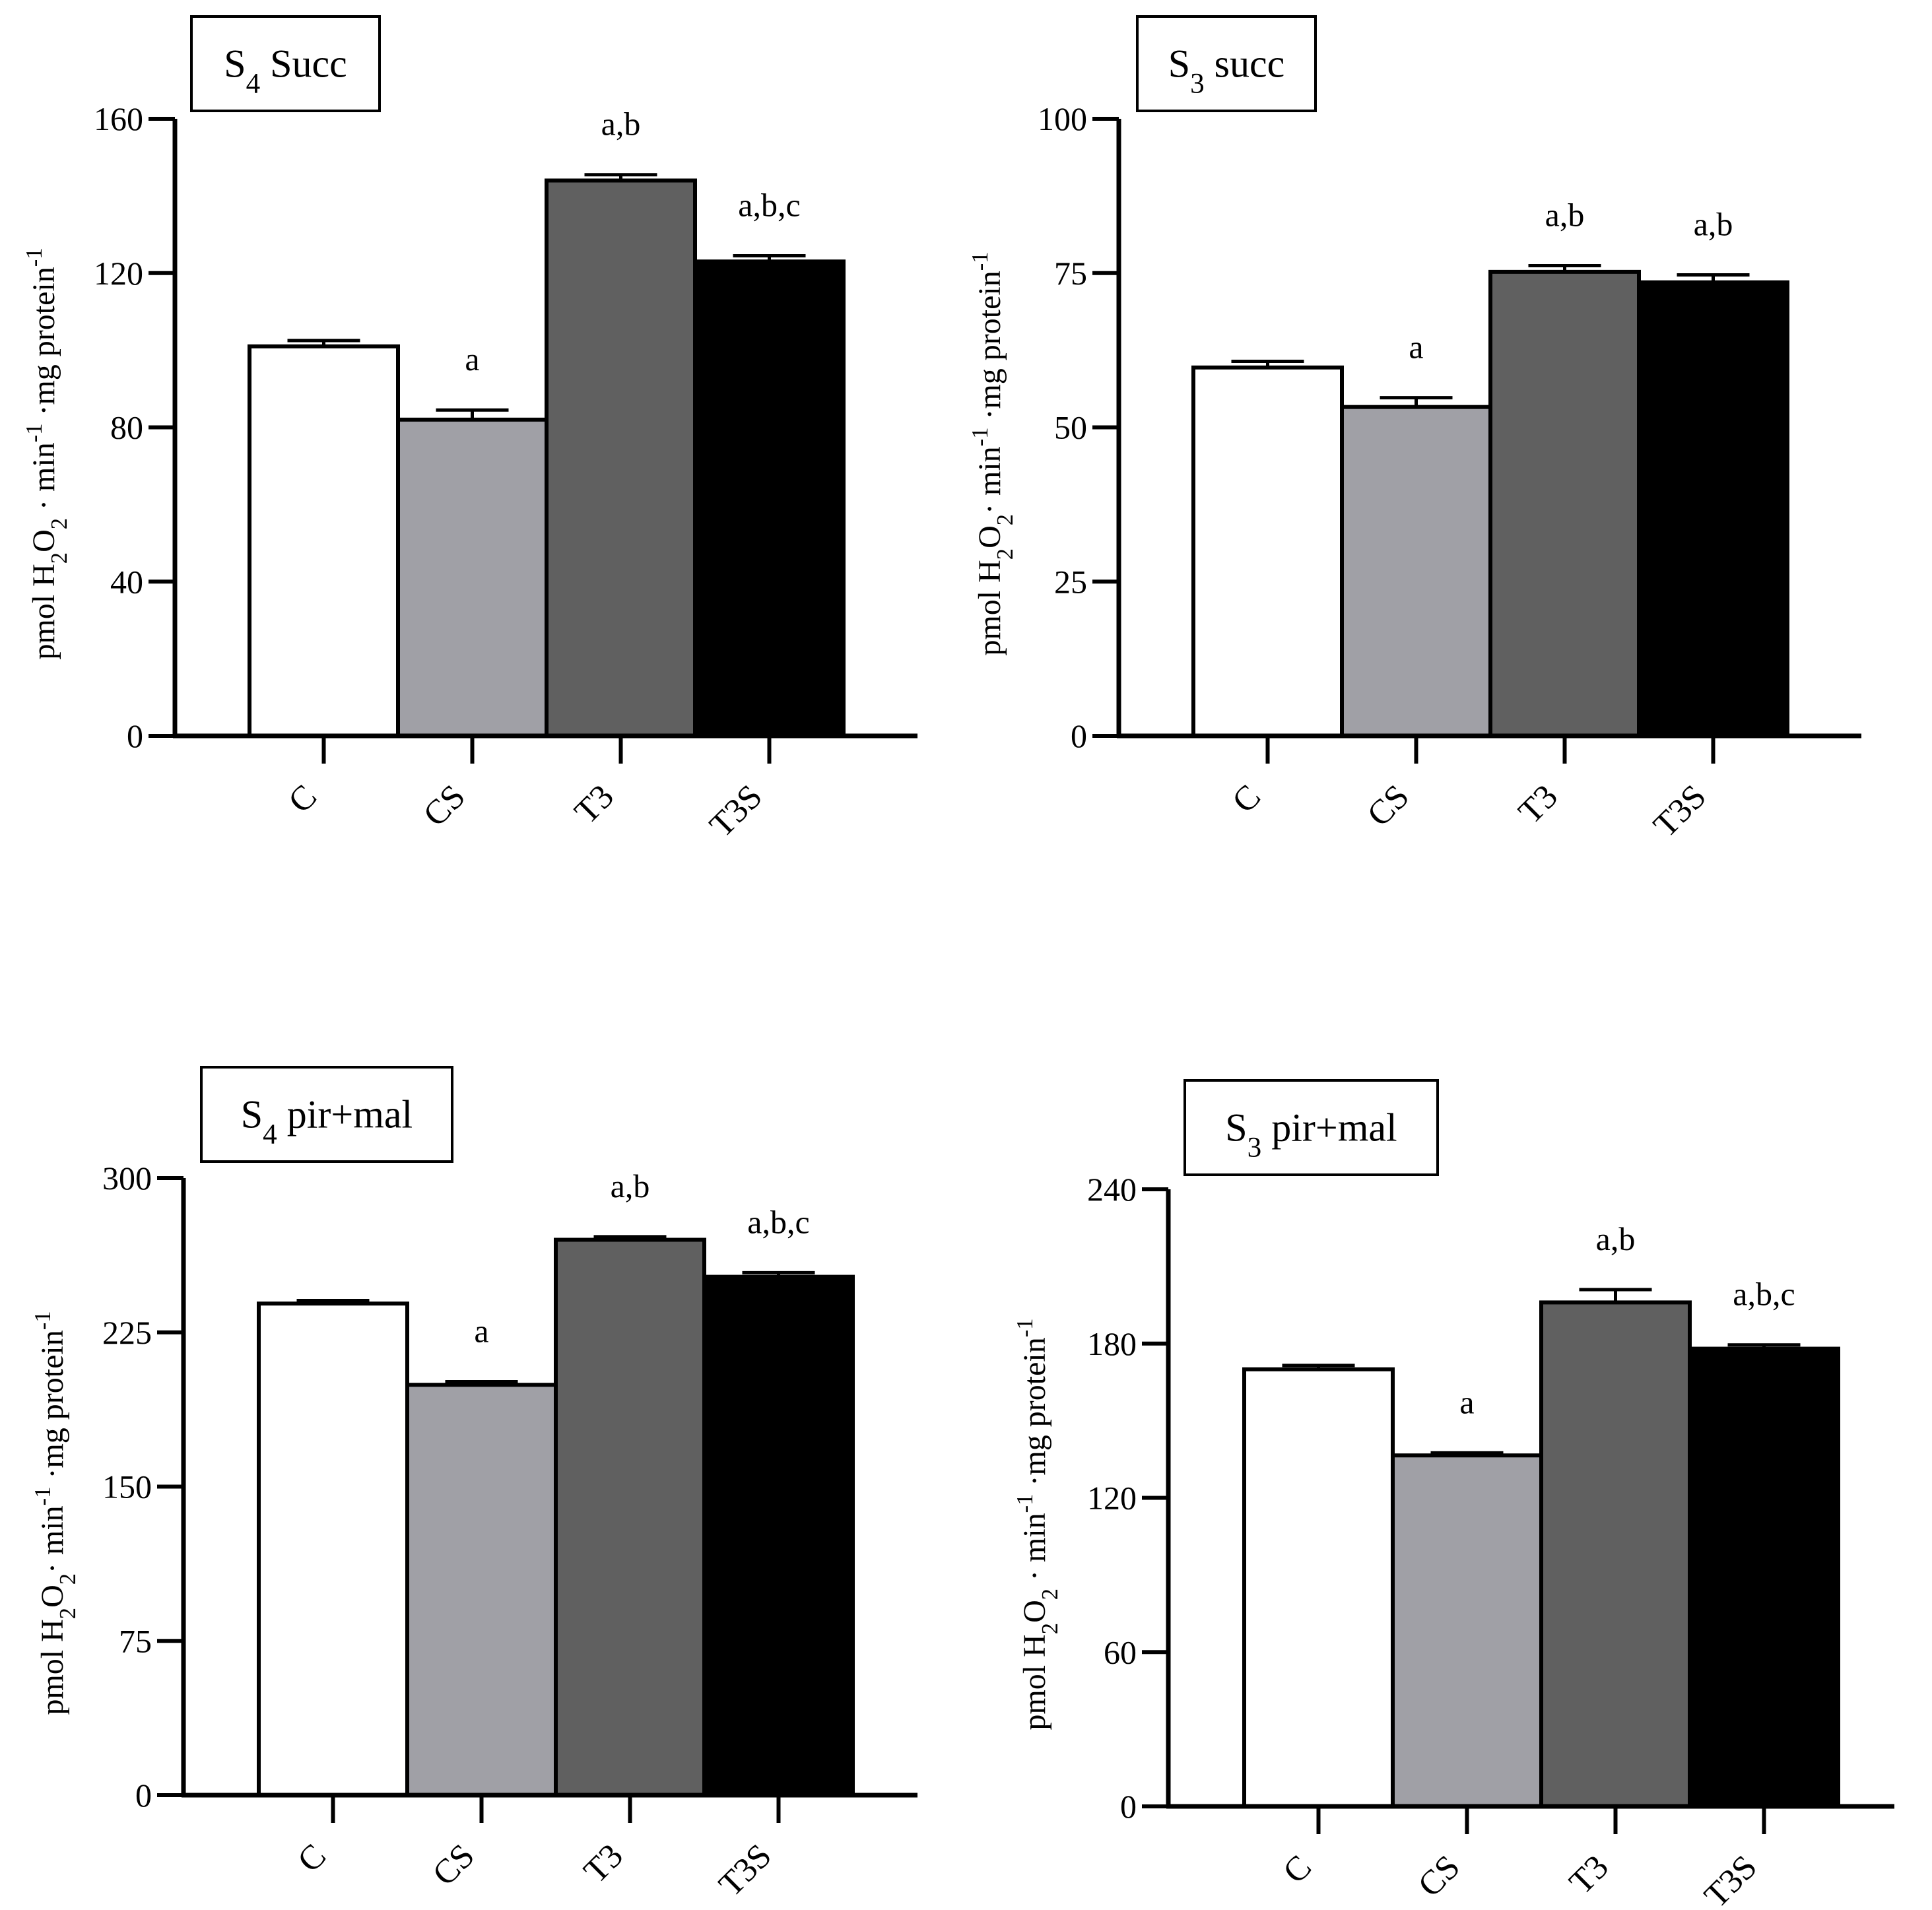 This screenshot has width=1932, height=1910. Describe the element at coordinates (1062, 118) in the screenshot. I see `y-tick-label: 100` at that location.